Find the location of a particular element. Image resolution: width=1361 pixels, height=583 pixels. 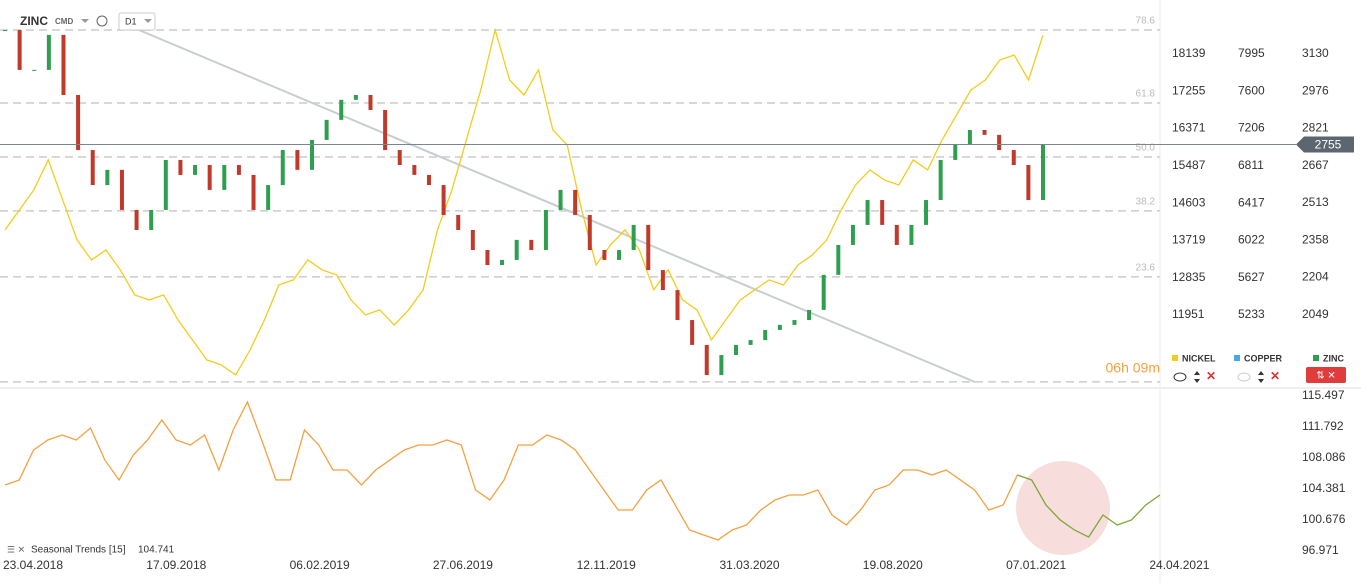

x-tick-label: 31.03.2020 is located at coordinates (749, 565).